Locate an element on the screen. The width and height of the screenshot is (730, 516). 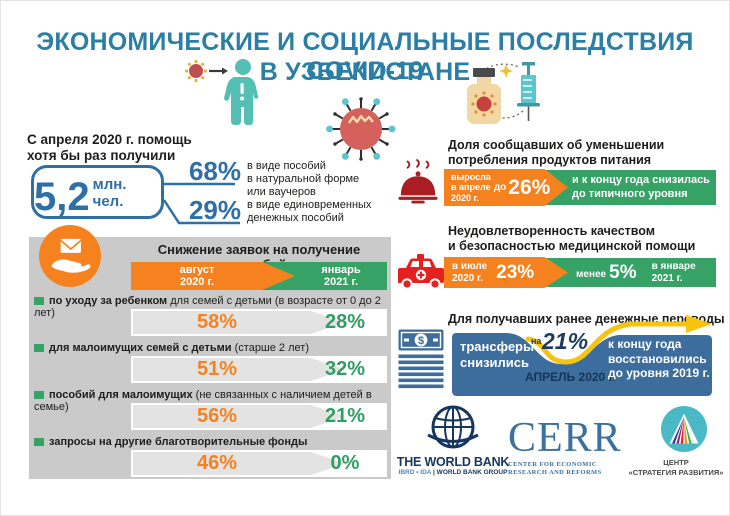
health-result-box: менее 5% в январе 2021 г. is located at coordinates (630, 272).